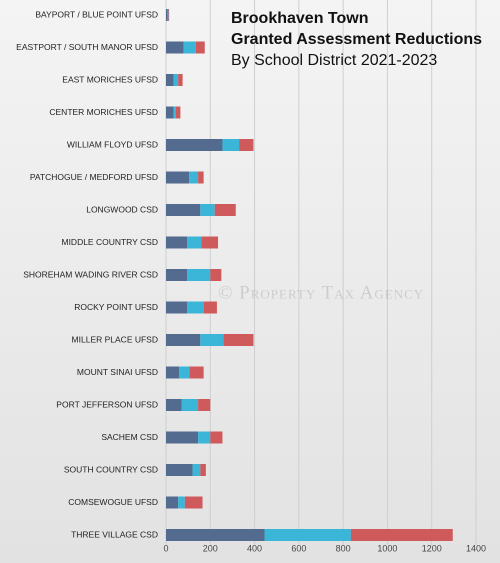  What do you see at coordinates (112, 144) in the screenshot?
I see `y-tick-label: WILLIAM FLOYD UFSD` at bounding box center [112, 144].